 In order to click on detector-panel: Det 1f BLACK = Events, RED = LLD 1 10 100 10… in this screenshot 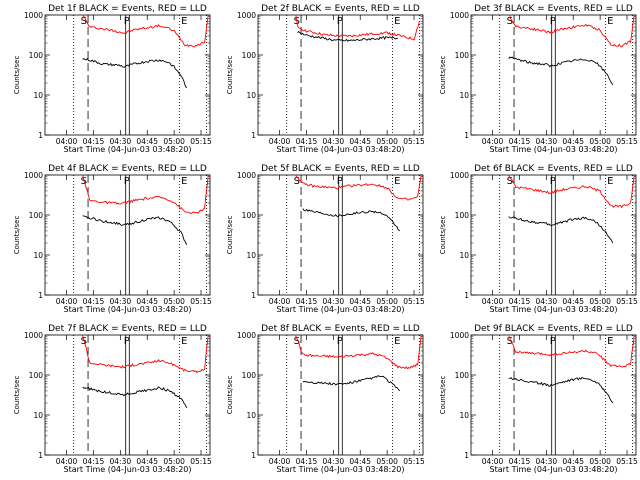, I will do `click(106, 80)`.